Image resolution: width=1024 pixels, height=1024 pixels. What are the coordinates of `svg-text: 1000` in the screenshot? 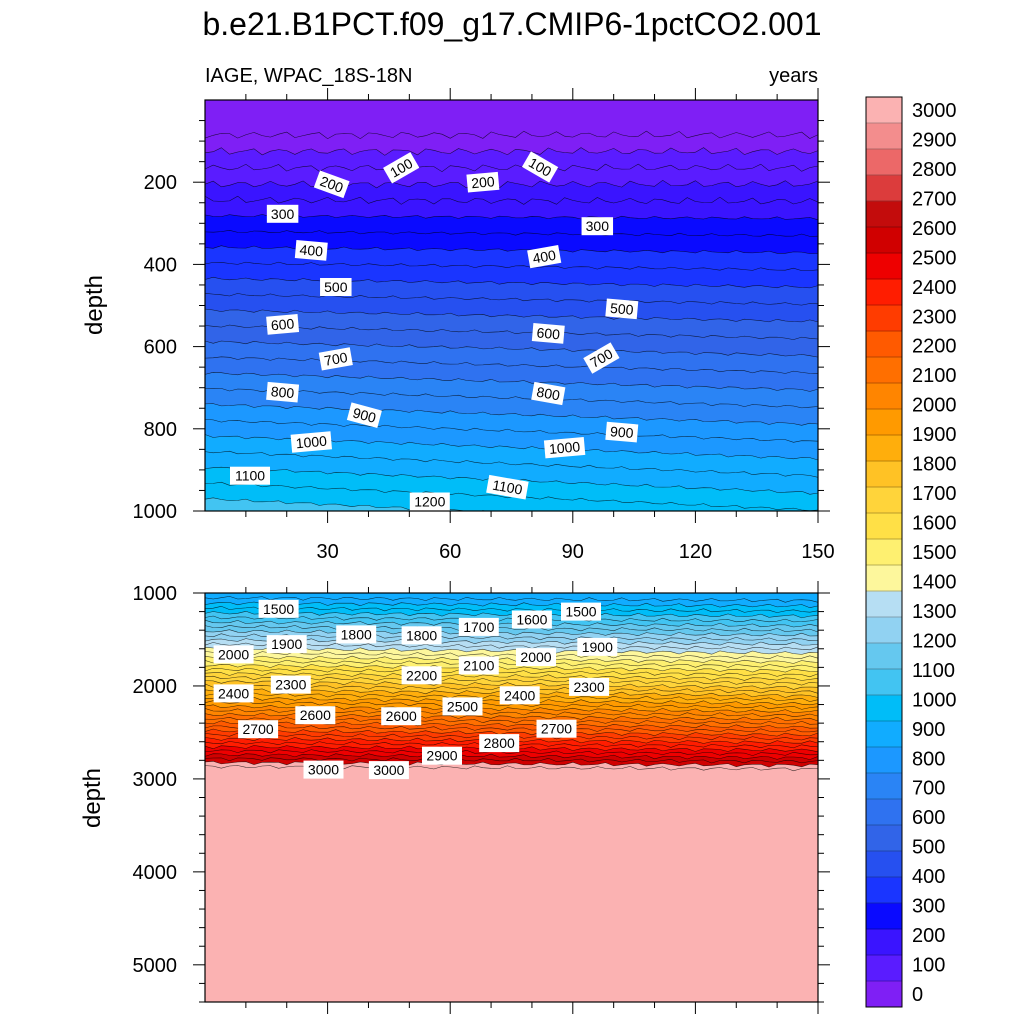 It's located at (564, 447).